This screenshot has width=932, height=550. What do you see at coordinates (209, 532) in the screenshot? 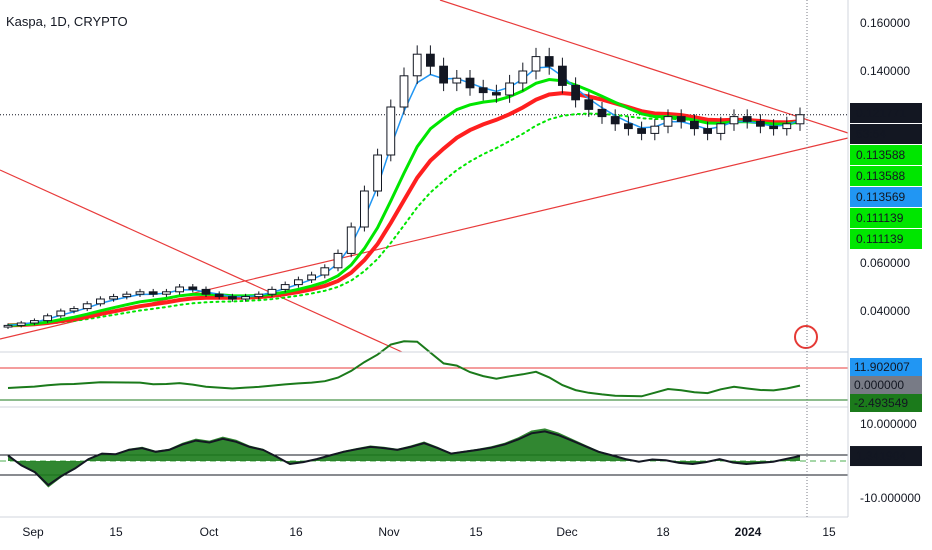
I see `time-tick-label: Oct` at bounding box center [209, 532].